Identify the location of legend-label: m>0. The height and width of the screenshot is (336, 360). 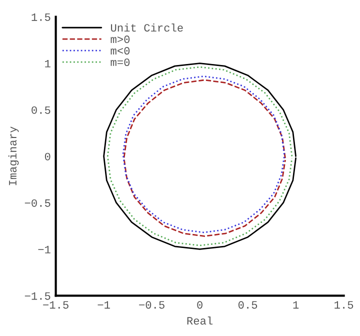
(120, 40).